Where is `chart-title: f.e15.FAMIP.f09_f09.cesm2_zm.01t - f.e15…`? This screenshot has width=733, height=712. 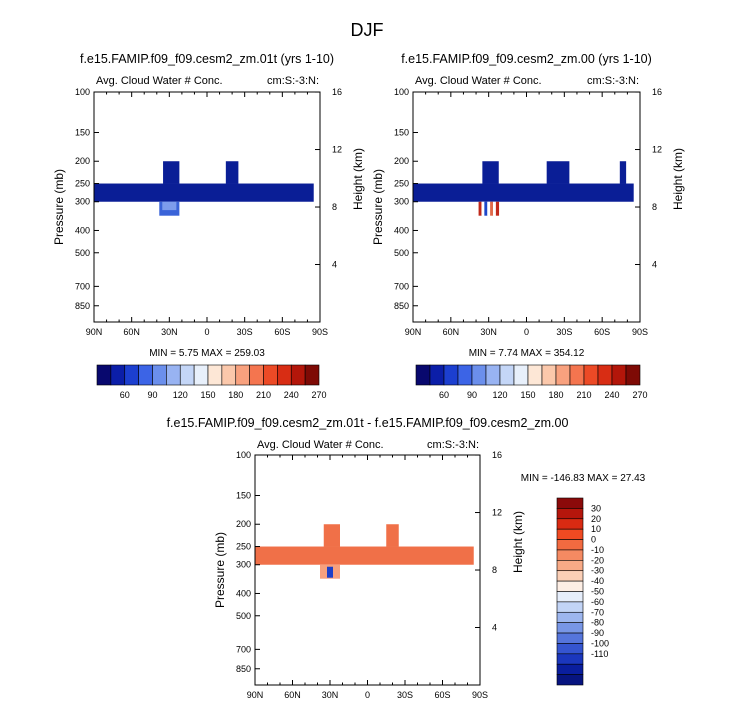 chart-title: f.e15.FAMIP.f09_f09.cesm2_zm.01t - f.e15… is located at coordinates (368, 423).